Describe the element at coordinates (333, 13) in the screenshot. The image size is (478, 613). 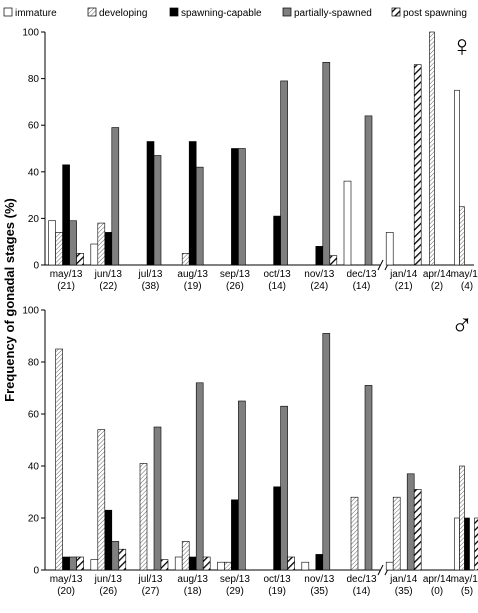
I see `legend-label: partially-spawned` at that location.